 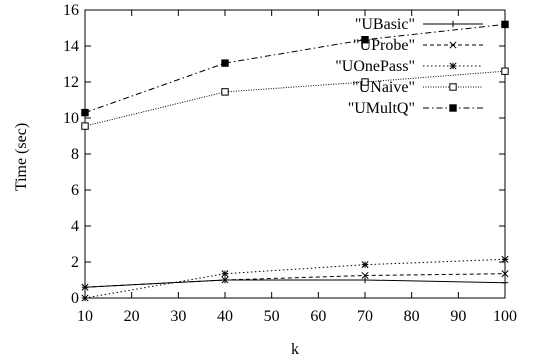 I want to click on x-tick-label: 90, so click(x=458, y=316).